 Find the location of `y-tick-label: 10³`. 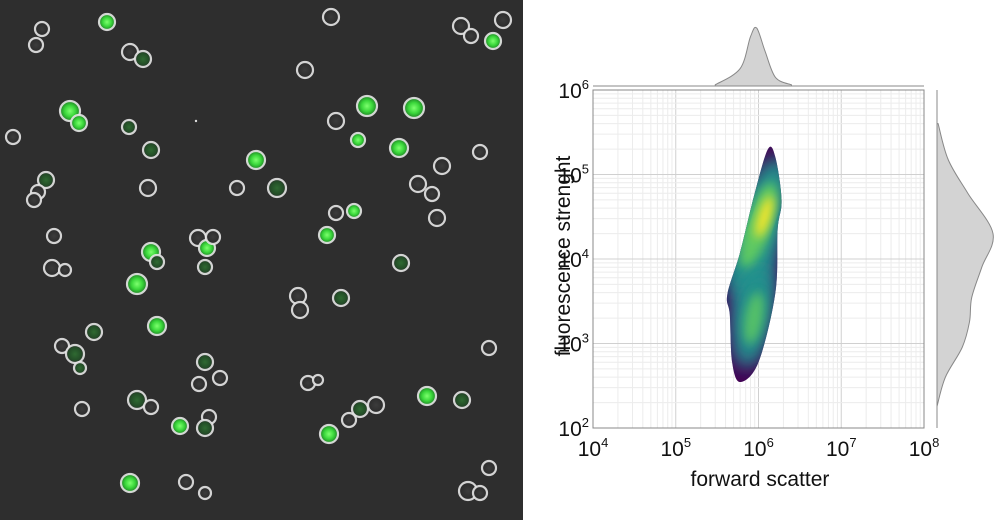

y-tick-label: 10³ is located at coordinates (573, 344).